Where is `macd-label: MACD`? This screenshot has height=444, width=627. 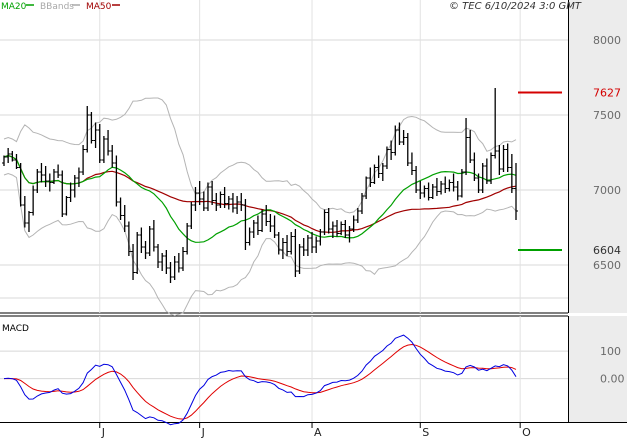
macd-label: MACD is located at coordinates (15, 329).